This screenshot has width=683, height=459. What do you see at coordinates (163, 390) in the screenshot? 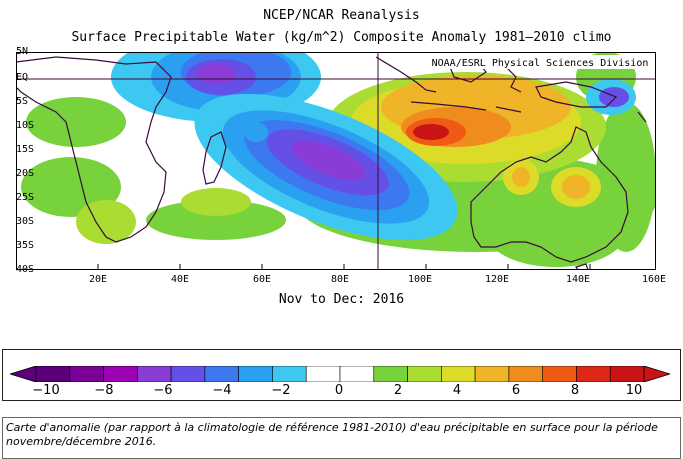
I see `colorbar-label: −6` at bounding box center [163, 390].